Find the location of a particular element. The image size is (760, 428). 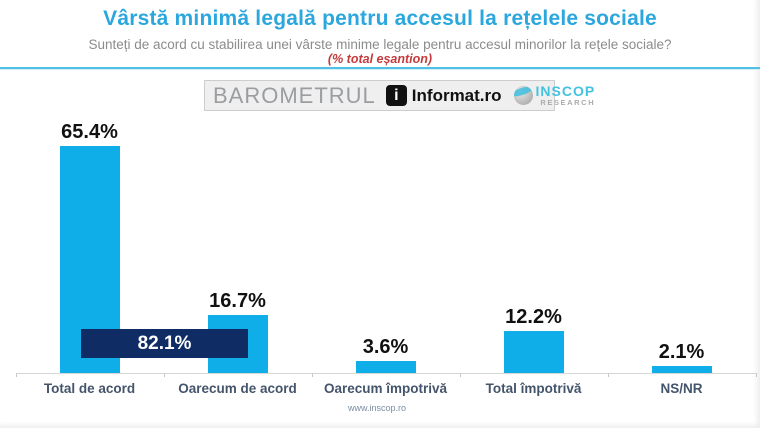

bar-value-label: 16.7% is located at coordinates (237, 301).